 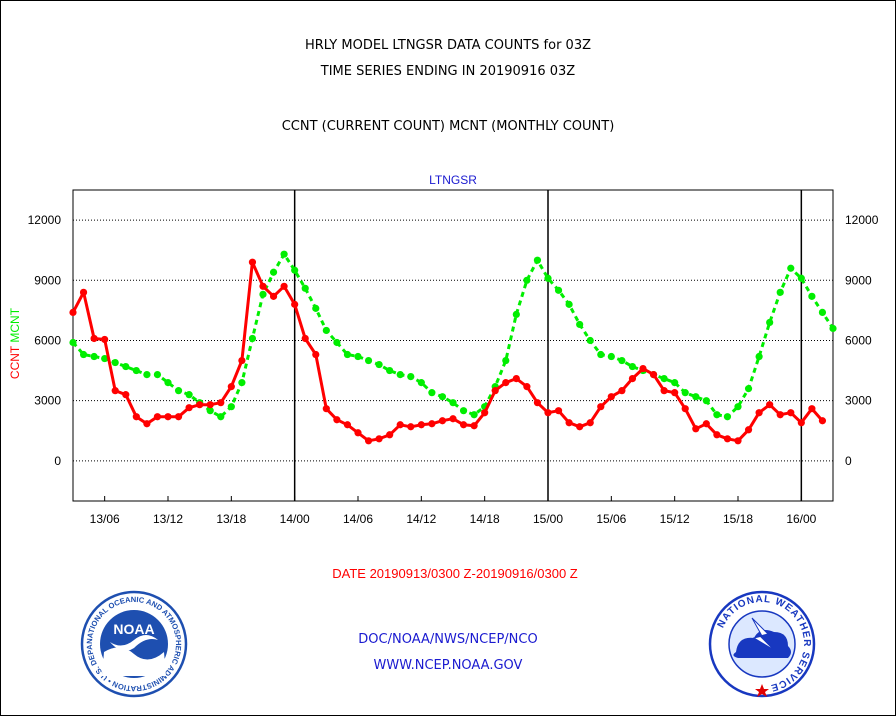 I want to click on x-tick-label: 15/06, so click(x=611, y=519).